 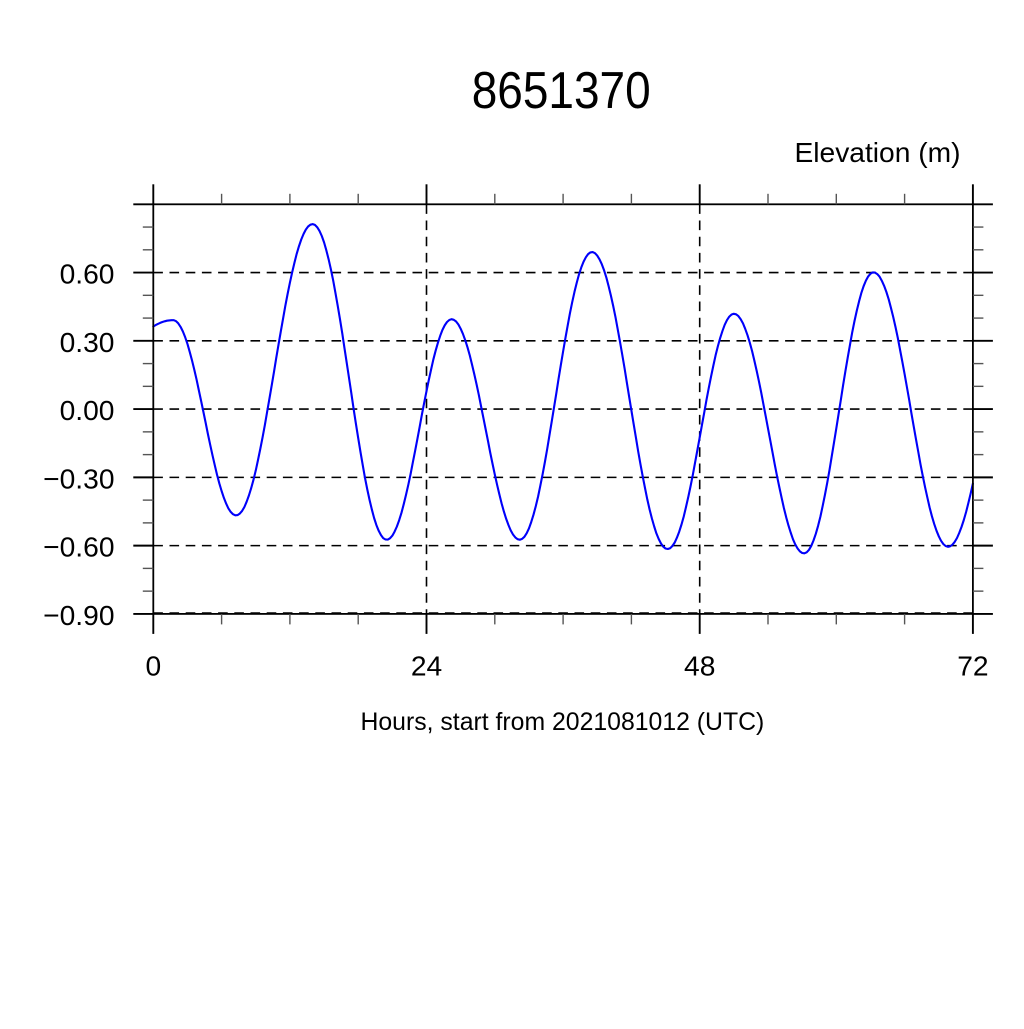 I want to click on svg-text: 0.60, so click(x=87, y=274).